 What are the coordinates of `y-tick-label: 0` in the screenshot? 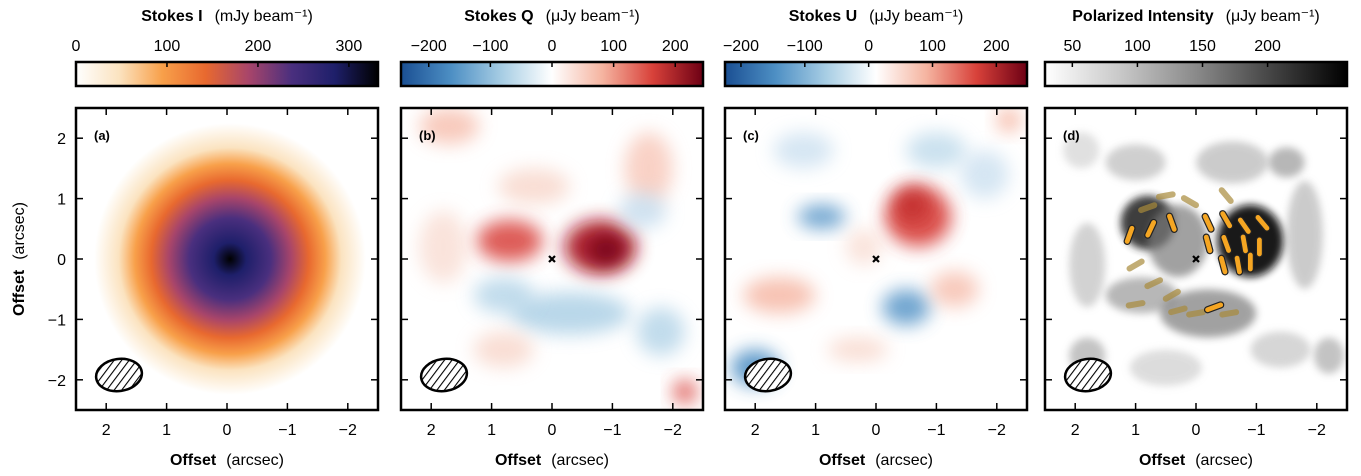 It's located at (61, 260).